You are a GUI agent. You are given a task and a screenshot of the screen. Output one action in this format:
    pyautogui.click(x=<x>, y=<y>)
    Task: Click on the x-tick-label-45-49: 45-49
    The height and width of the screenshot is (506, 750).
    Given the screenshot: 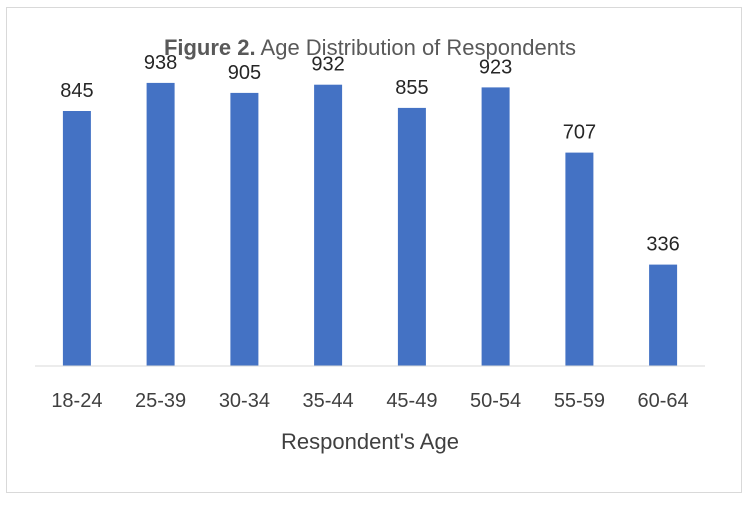 What is the action you would take?
    pyautogui.click(x=411, y=401)
    